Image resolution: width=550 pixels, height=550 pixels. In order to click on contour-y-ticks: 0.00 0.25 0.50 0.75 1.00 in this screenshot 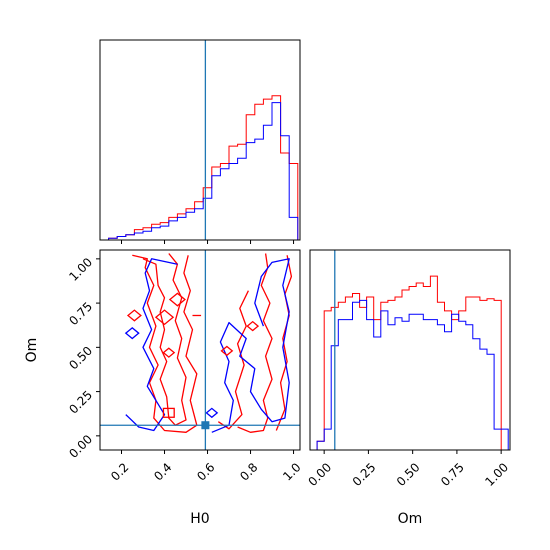, I will do `click(83, 358)`.